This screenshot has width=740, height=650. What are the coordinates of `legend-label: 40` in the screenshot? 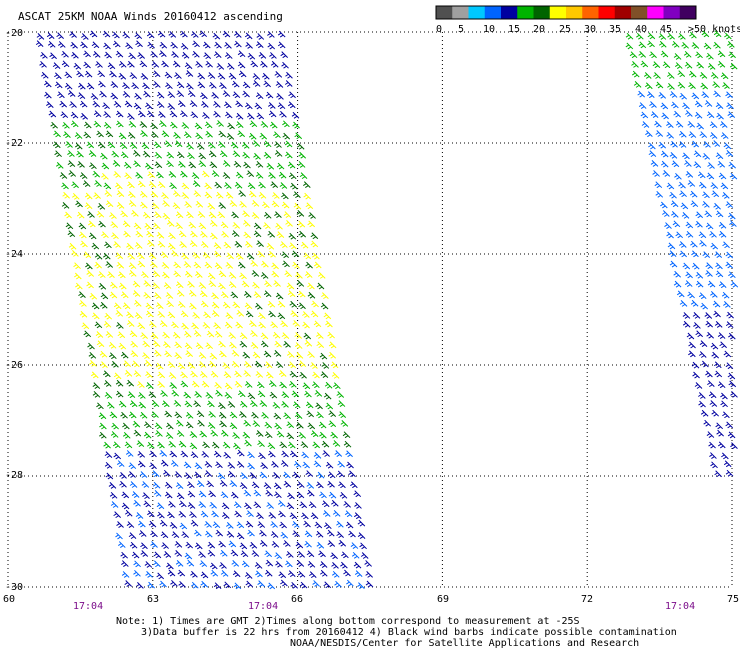 It's located at (641, 29).